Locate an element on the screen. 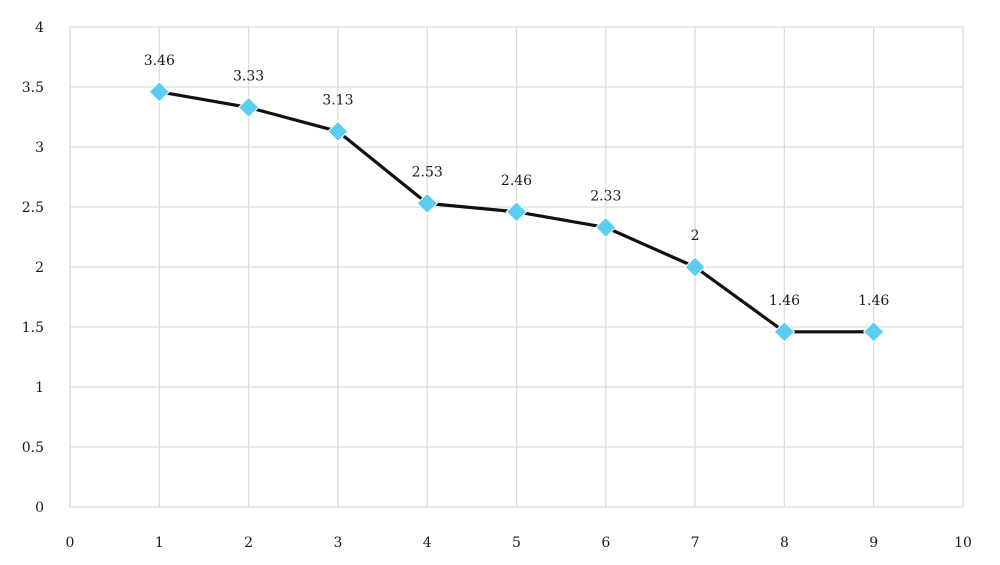  y-tick-label: 1.5 is located at coordinates (33, 328).